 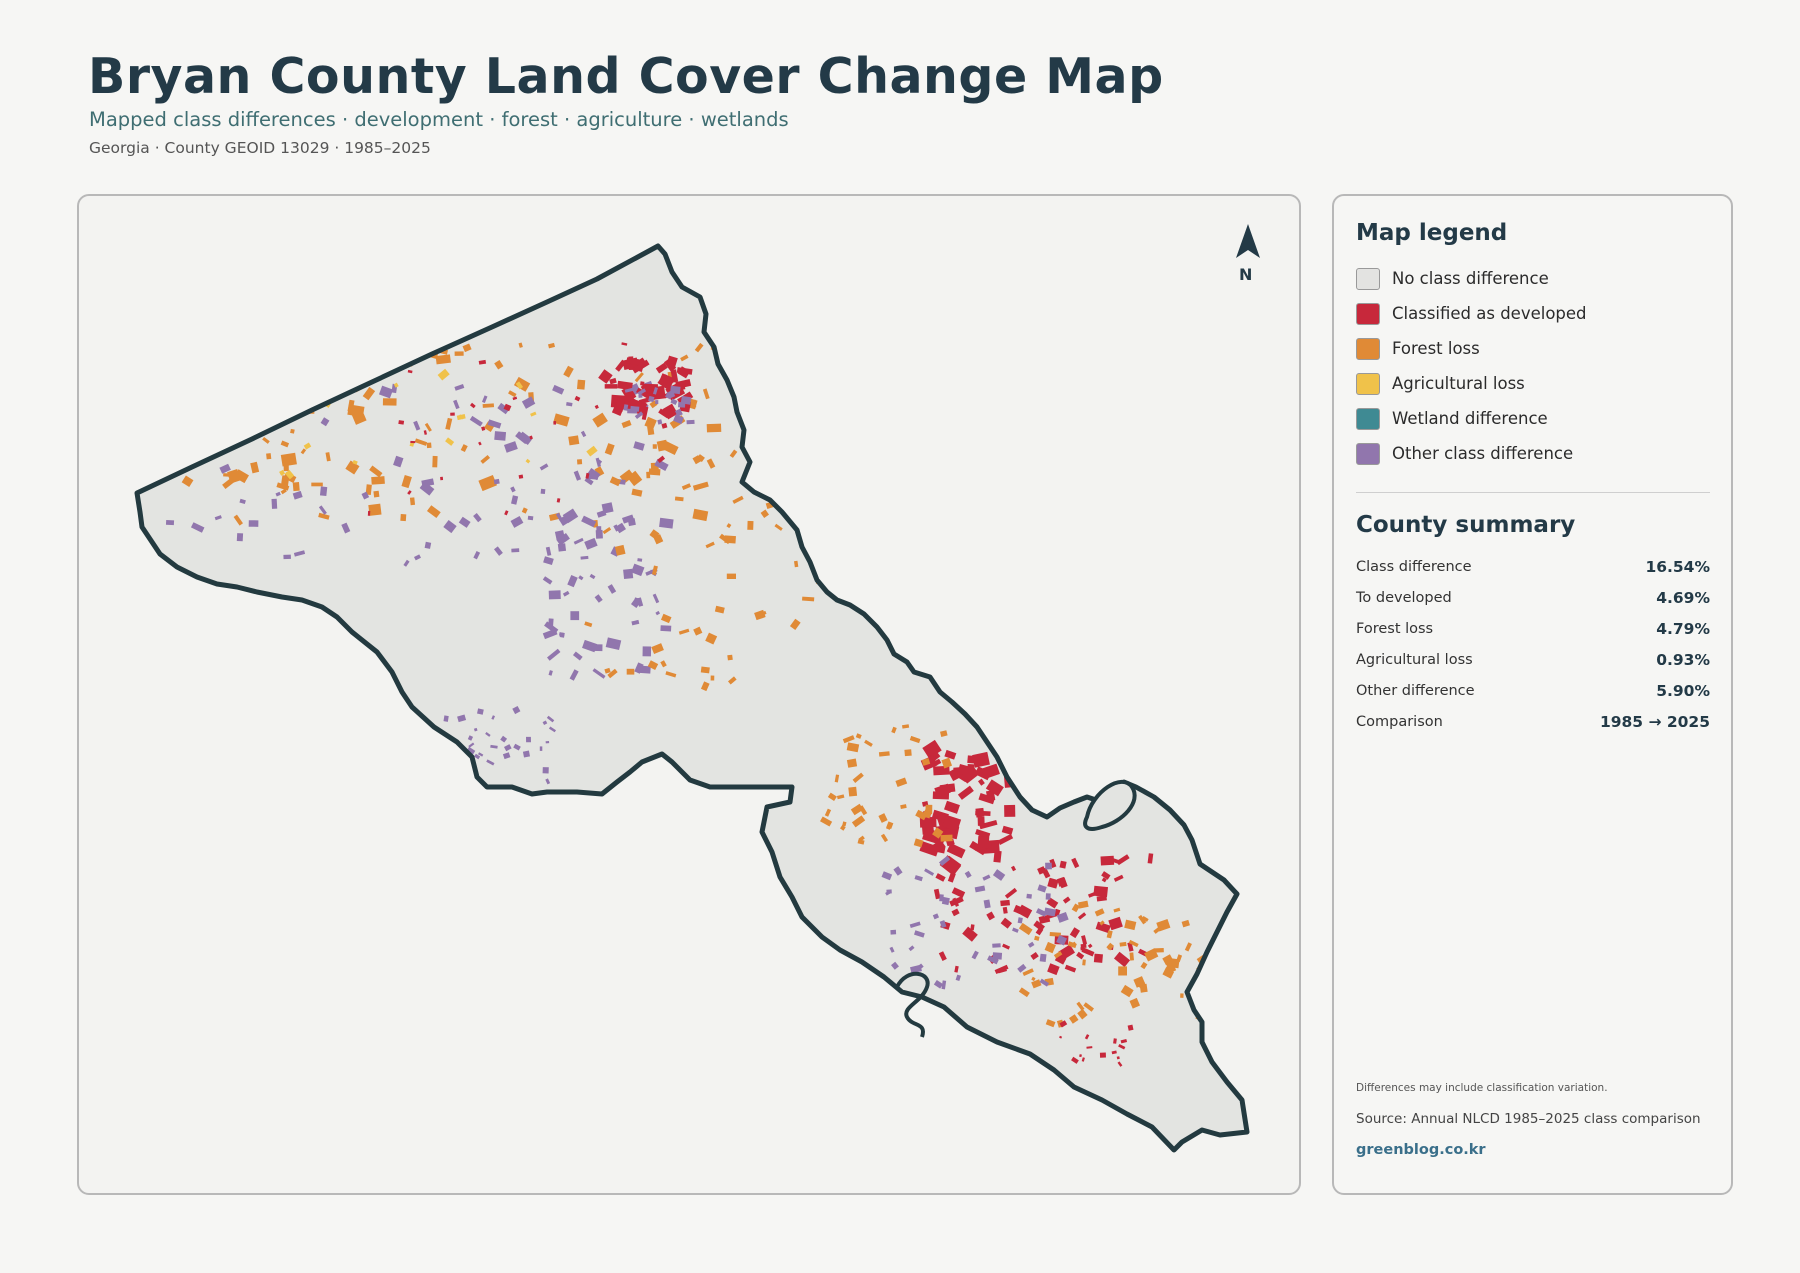 I want to click on summary-row: Forest loss 4.79%, so click(x=1533, y=628).